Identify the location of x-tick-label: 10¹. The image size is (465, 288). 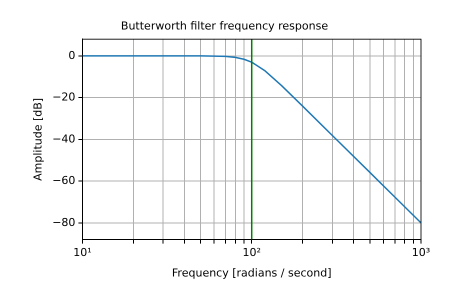
(82, 253).